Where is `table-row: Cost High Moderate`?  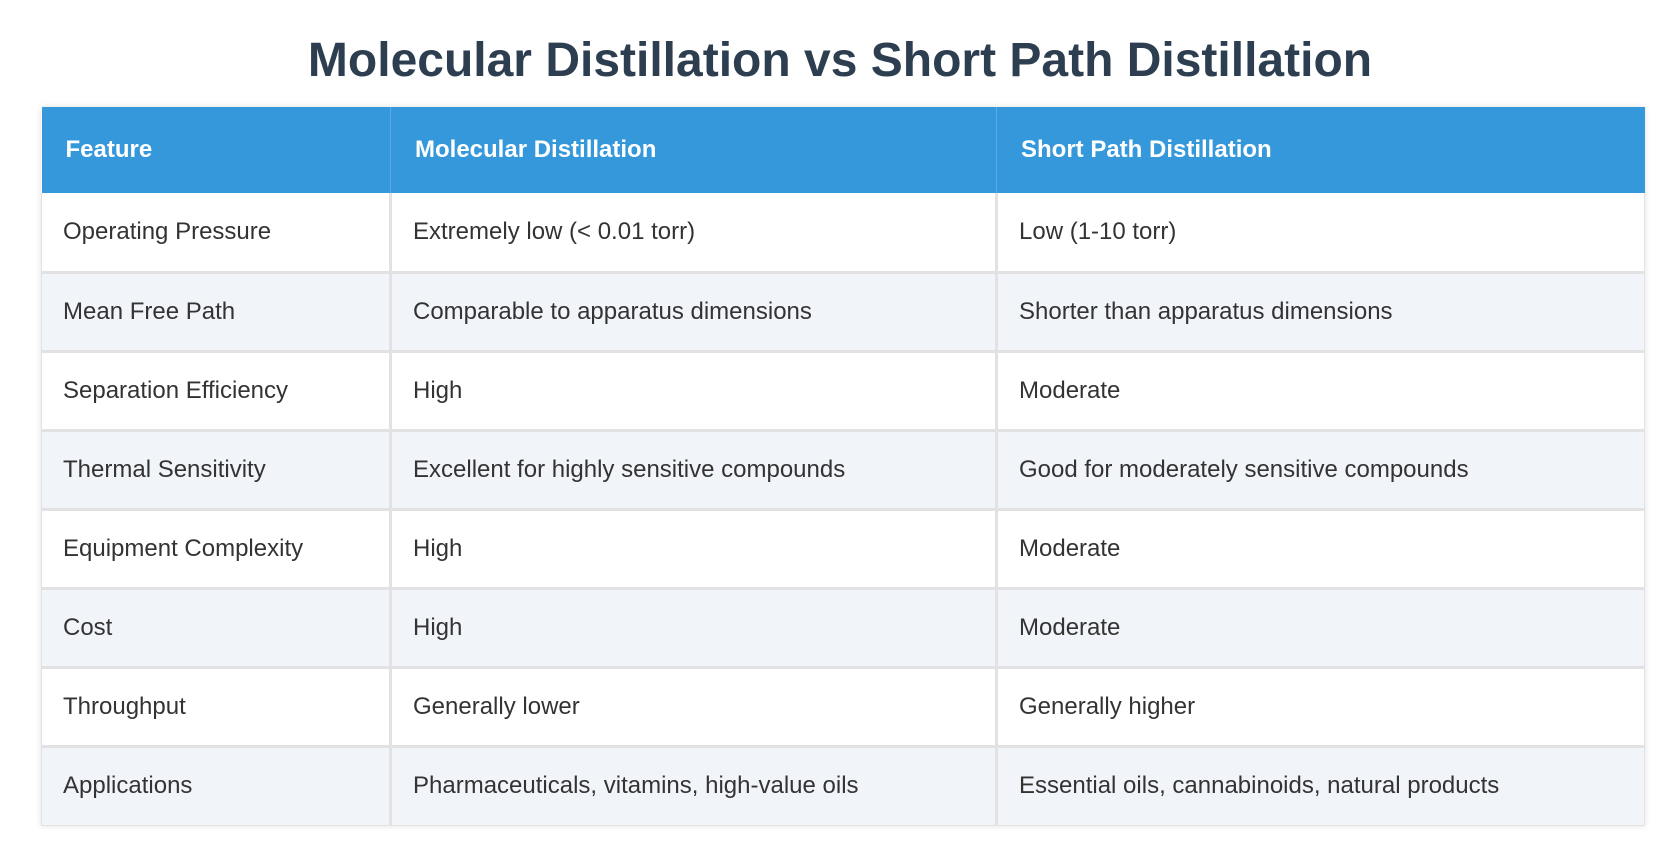
table-row: Cost High Moderate is located at coordinates (843, 628).